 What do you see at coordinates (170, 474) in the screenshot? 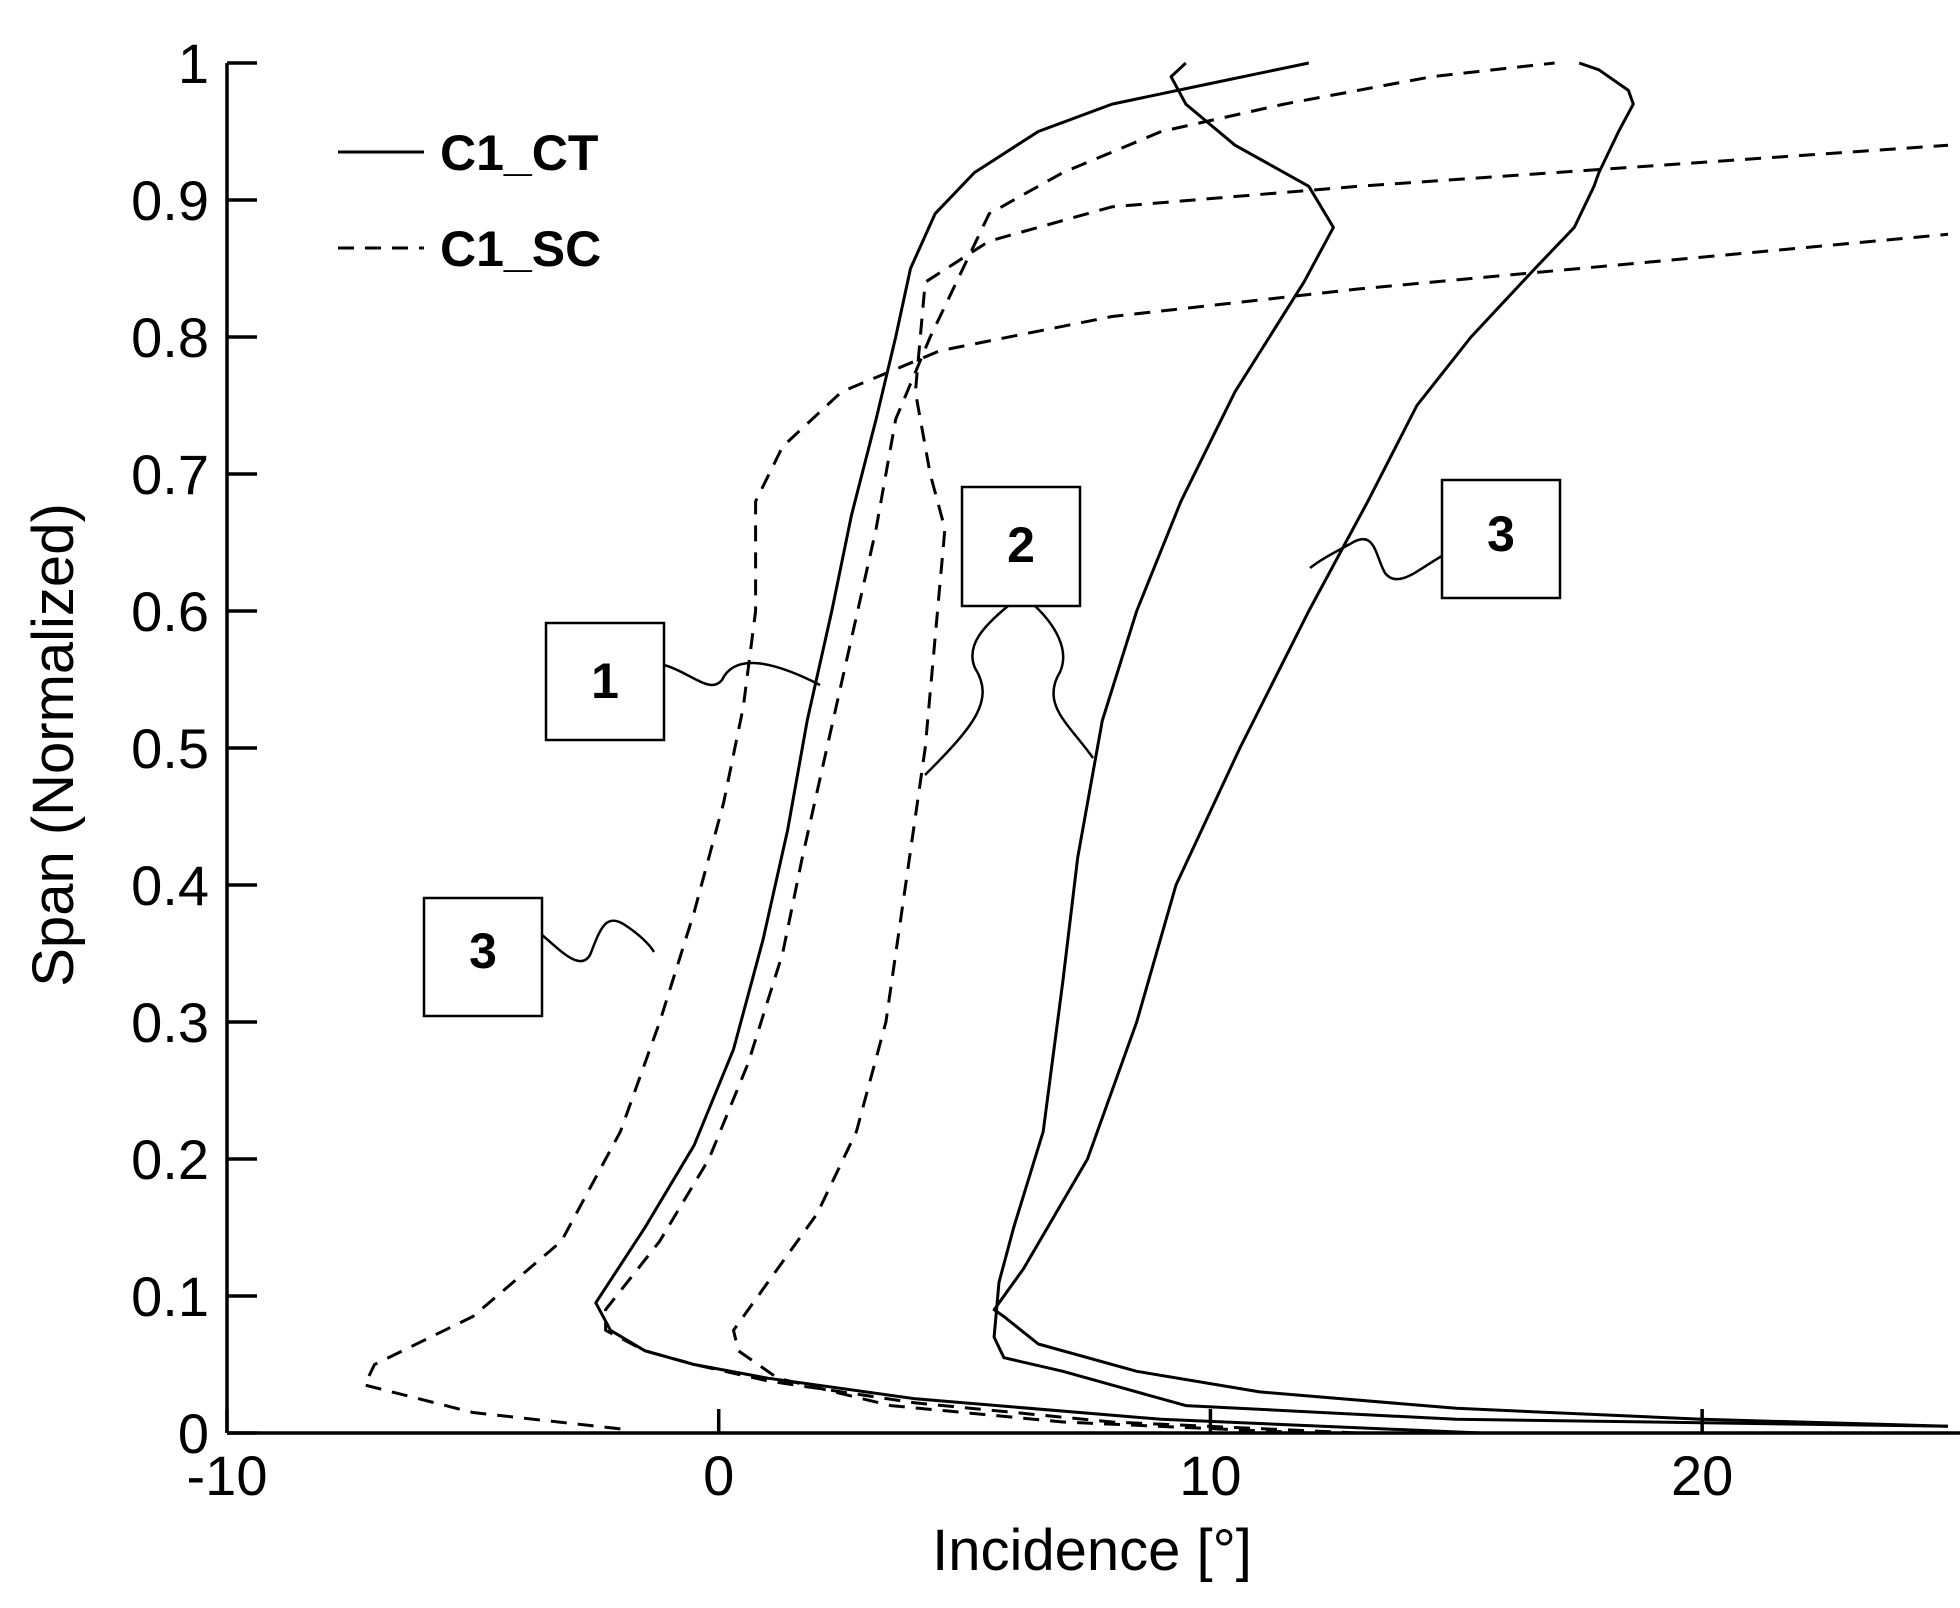
I see `y-tick-label: 0.7` at bounding box center [170, 474].